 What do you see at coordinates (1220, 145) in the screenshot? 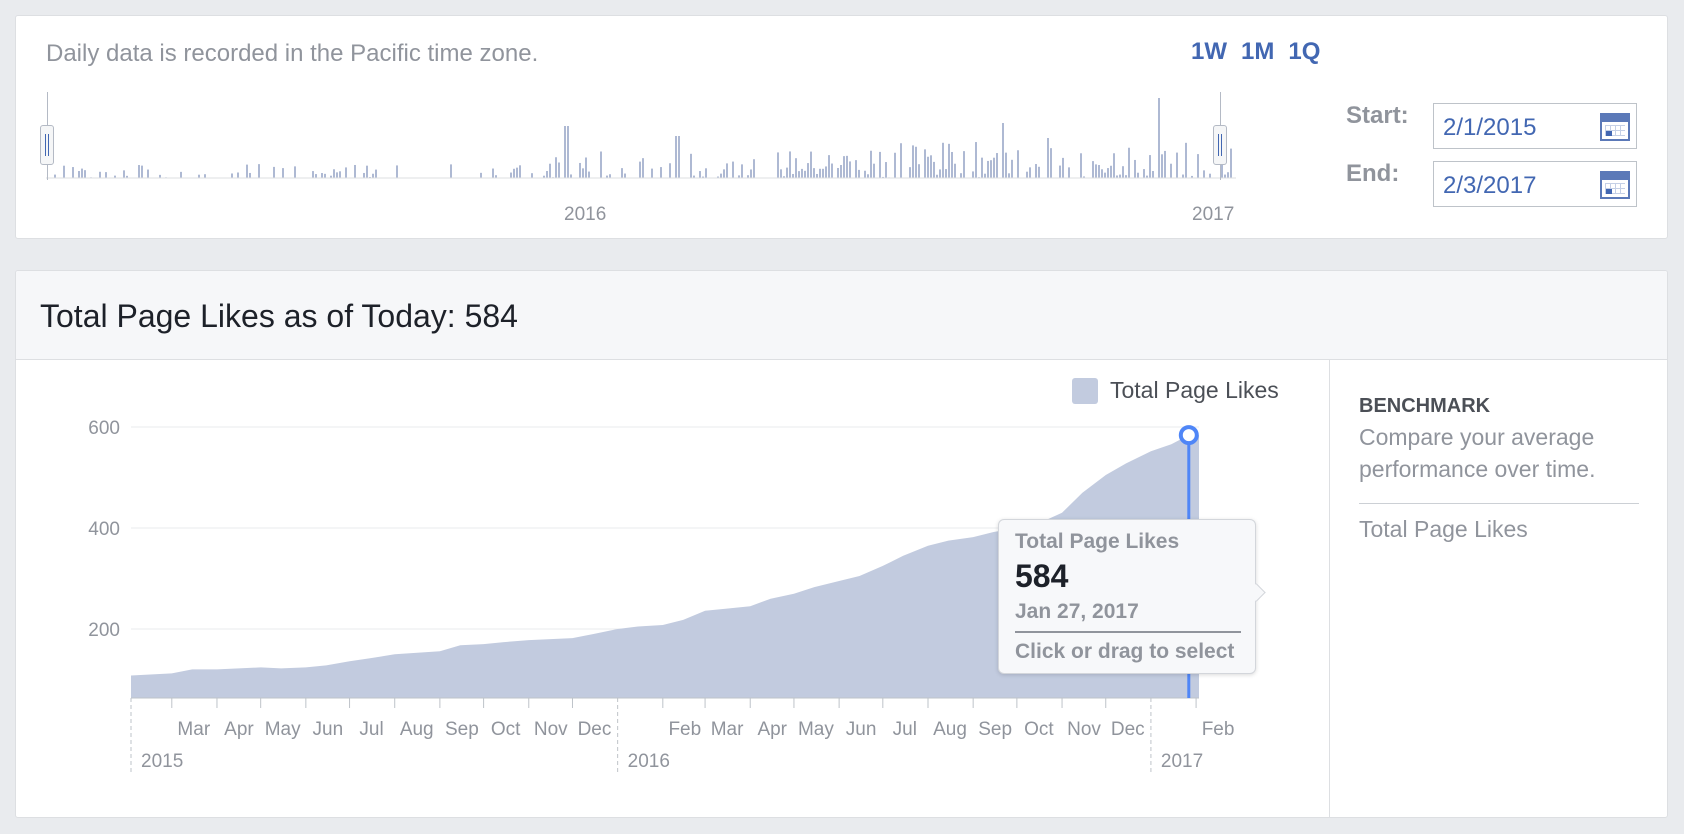
I see `range-end-handle` at bounding box center [1220, 145].